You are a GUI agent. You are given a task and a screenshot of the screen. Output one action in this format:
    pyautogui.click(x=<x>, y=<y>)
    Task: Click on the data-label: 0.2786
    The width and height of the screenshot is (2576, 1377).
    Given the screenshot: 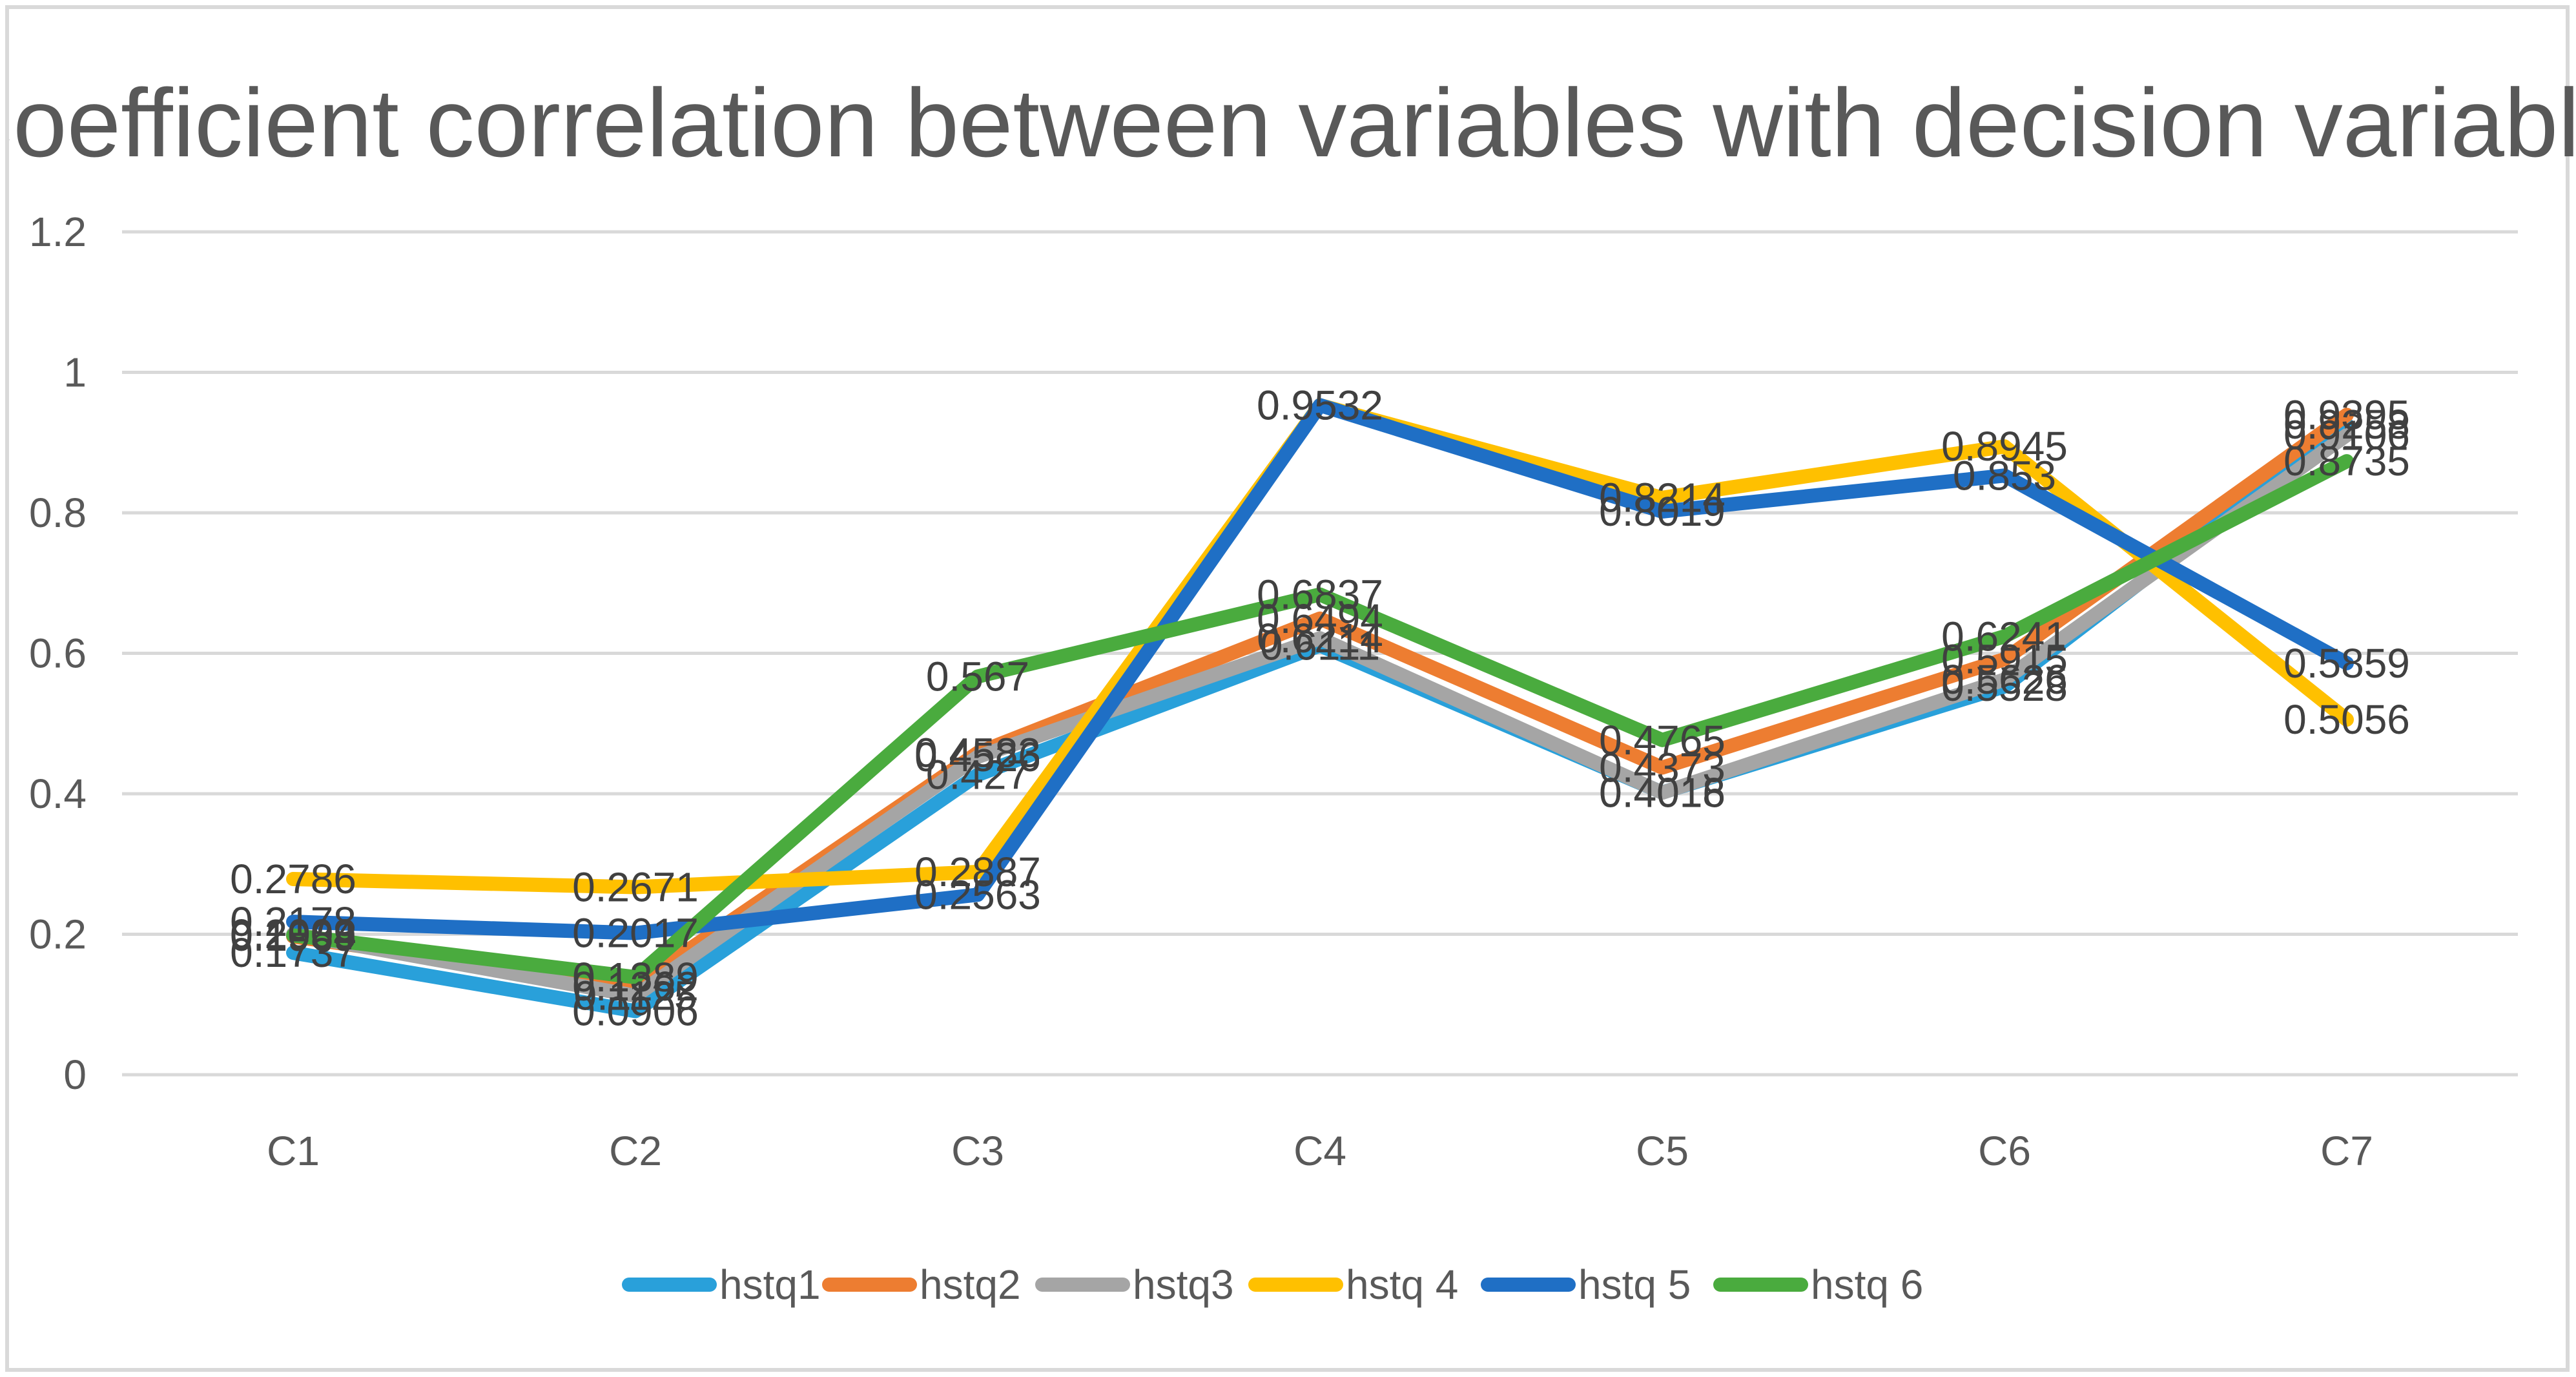 What is the action you would take?
    pyautogui.click(x=293, y=879)
    